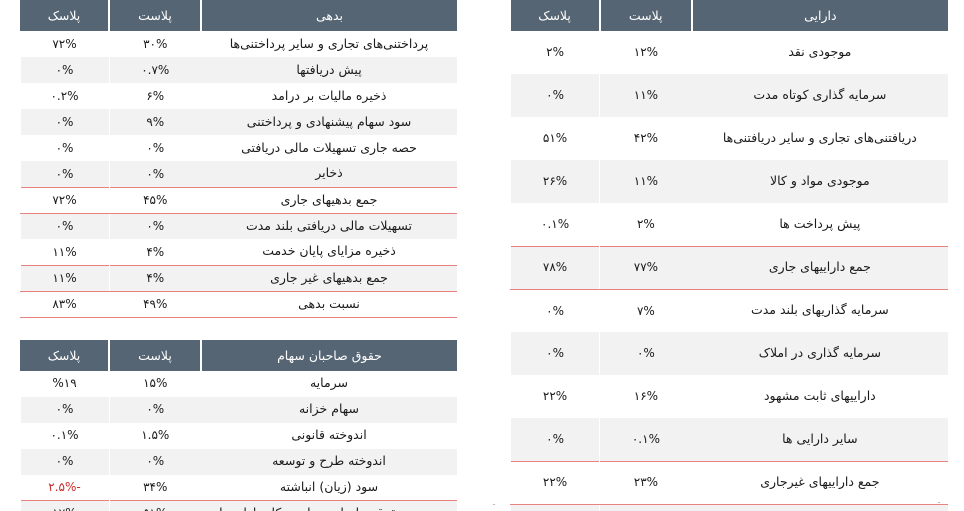 This screenshot has width=964, height=511. Describe the element at coordinates (819, 310) in the screenshot. I see `row-label: سرمایه گذاریهای بلند مدت` at that location.